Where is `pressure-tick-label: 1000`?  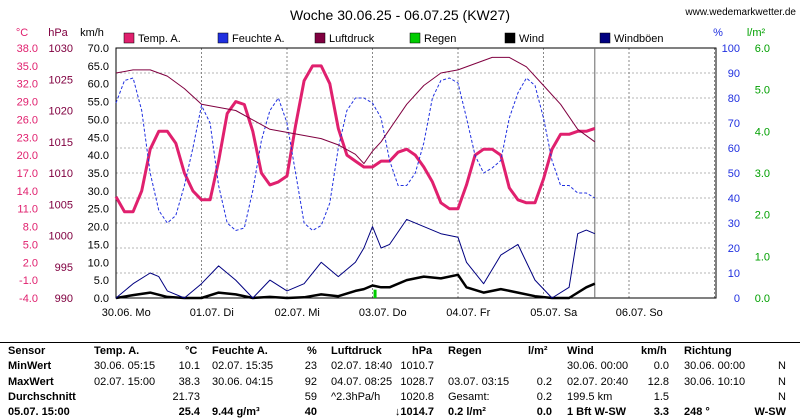
pressure-tick-label: 1000 is located at coordinates (61, 237).